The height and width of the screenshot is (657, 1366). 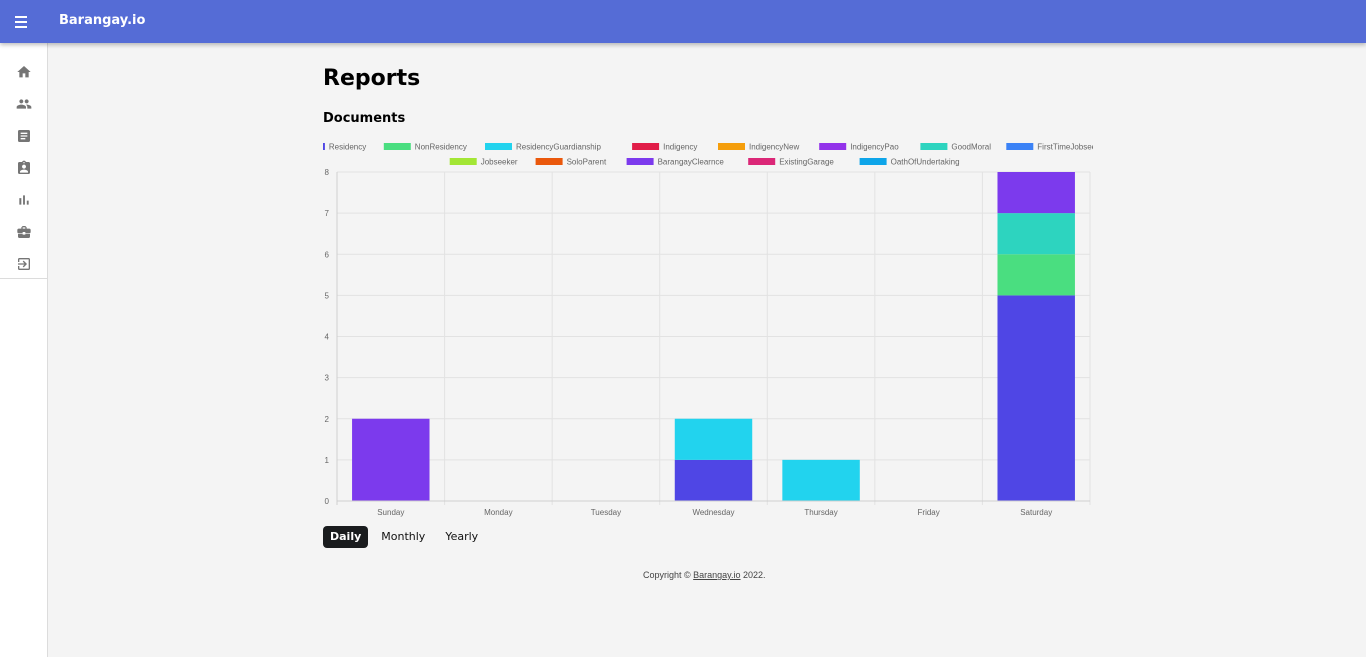 I want to click on bar-chart-icon, so click(x=23, y=200).